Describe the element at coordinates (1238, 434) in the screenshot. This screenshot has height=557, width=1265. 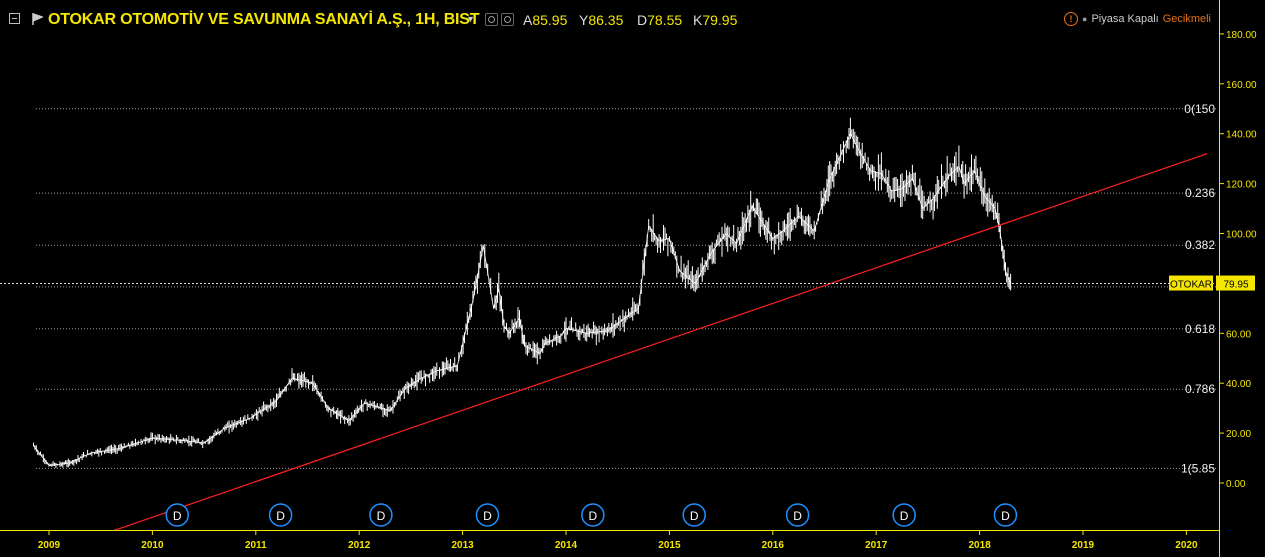
I see `y-tick-label: 20.00` at that location.